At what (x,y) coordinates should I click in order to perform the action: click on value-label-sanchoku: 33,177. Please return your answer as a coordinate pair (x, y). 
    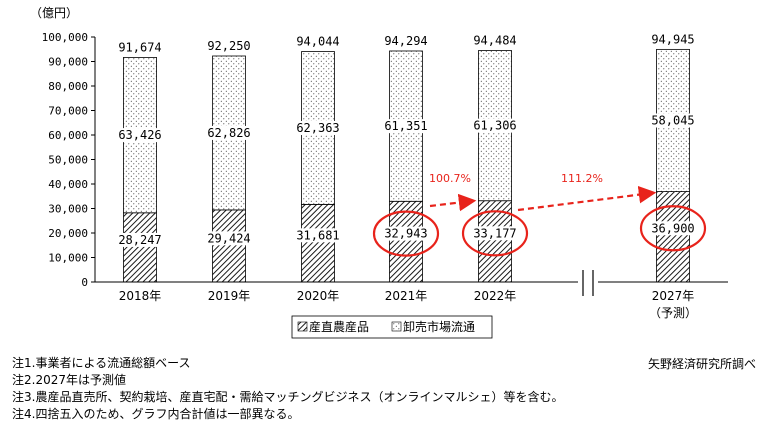
    Looking at the image, I should click on (494, 233).